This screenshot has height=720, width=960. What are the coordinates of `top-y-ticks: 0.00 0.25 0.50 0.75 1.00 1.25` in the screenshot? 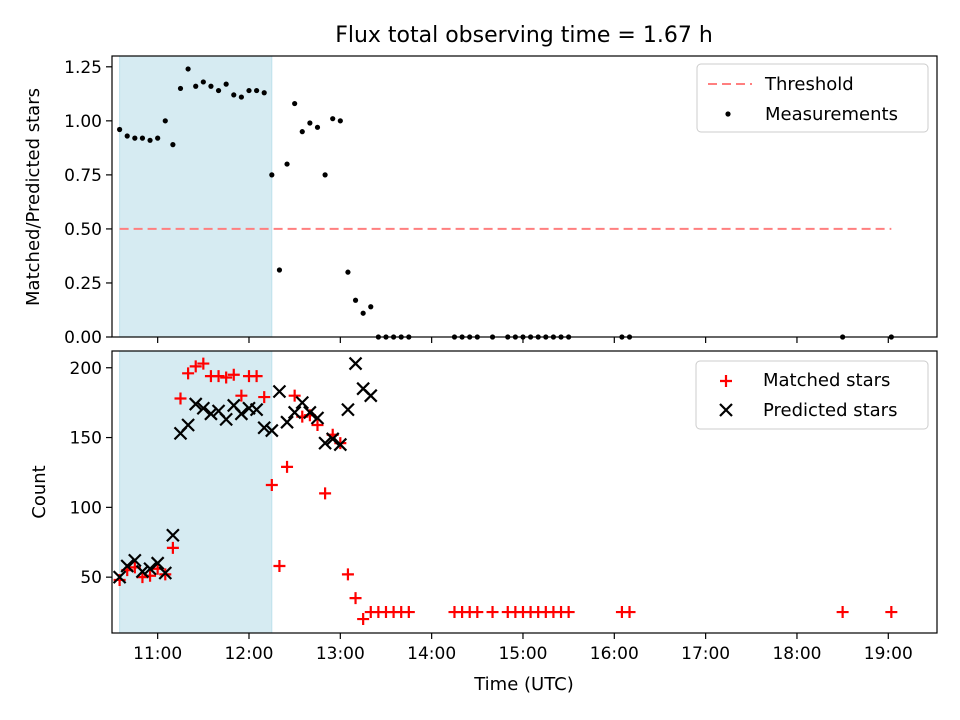 It's located at (88, 203).